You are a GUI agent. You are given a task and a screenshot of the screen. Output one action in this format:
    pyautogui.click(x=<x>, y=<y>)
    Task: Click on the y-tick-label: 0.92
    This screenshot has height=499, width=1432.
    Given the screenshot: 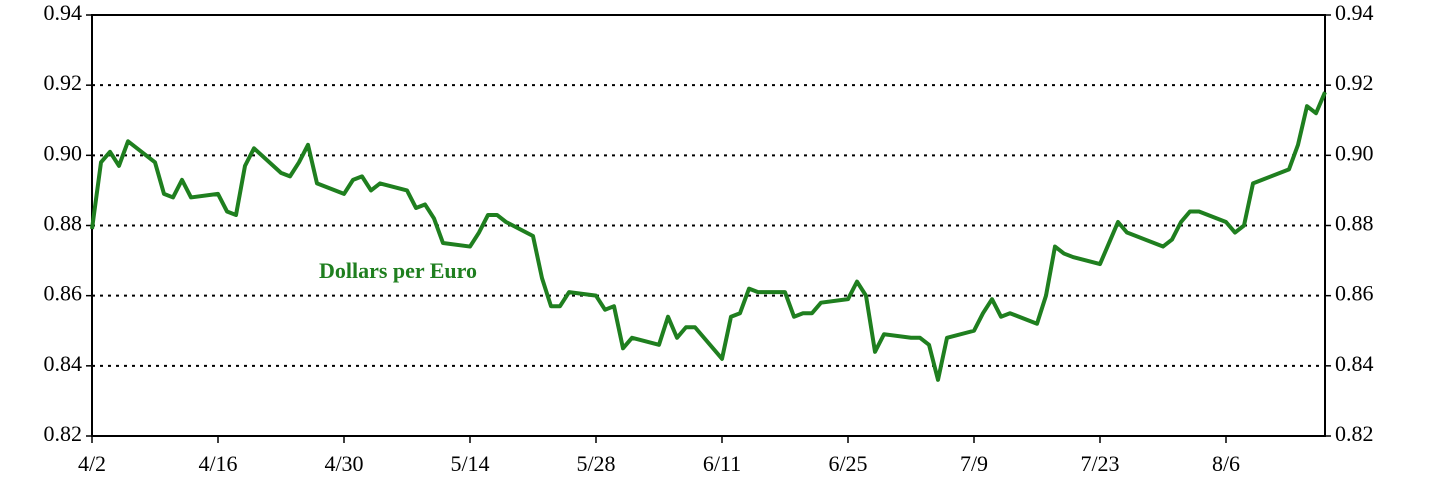 What is the action you would take?
    pyautogui.click(x=63, y=82)
    